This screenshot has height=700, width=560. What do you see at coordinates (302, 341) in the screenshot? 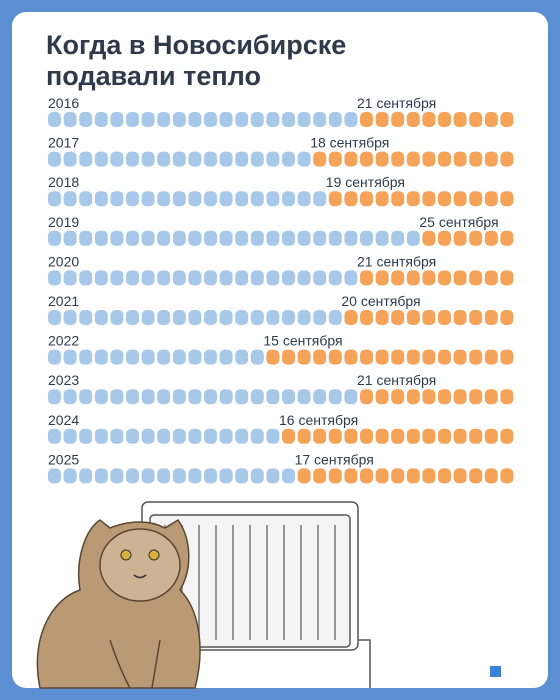
I see `date-label: 15 сентября` at bounding box center [302, 341].